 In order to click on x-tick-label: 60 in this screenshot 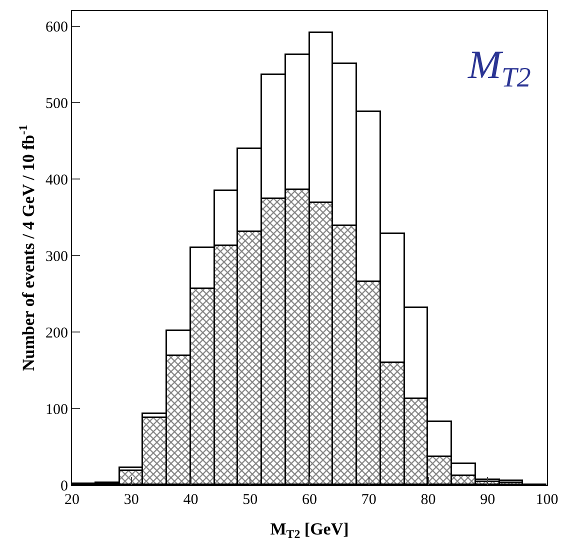, I will do `click(309, 500)`.